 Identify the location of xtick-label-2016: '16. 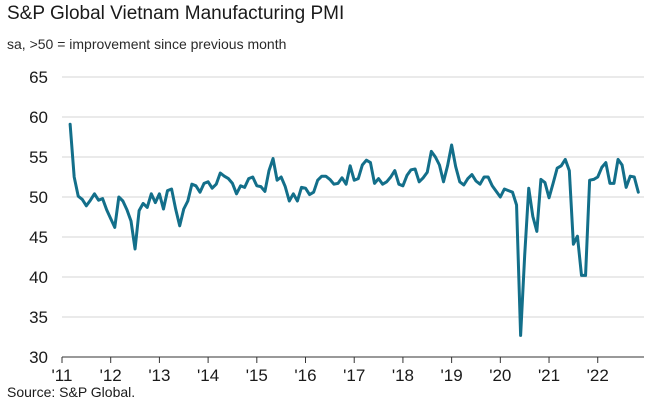
(305, 375).